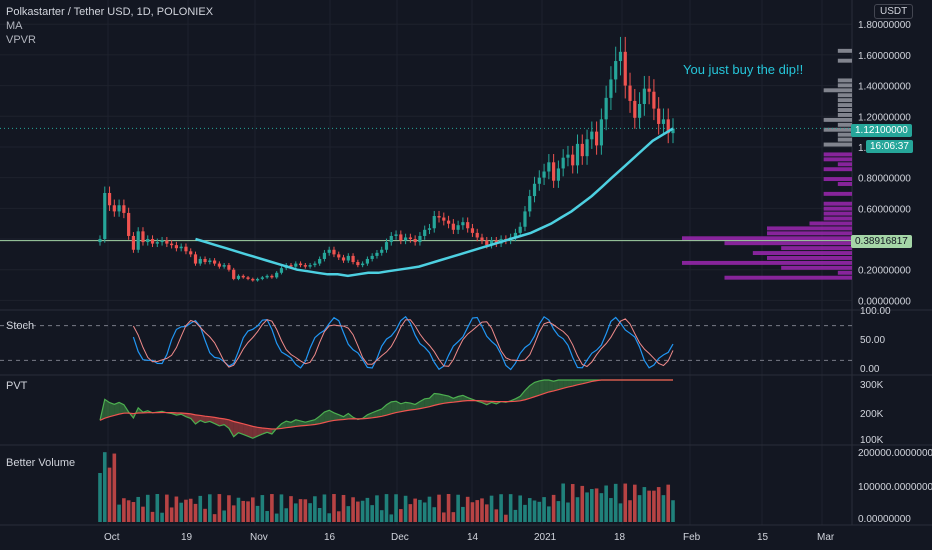 Image resolution: width=932 pixels, height=550 pixels. Describe the element at coordinates (884, 271) in the screenshot. I see `price-tick-label: 0.20000000` at that location.